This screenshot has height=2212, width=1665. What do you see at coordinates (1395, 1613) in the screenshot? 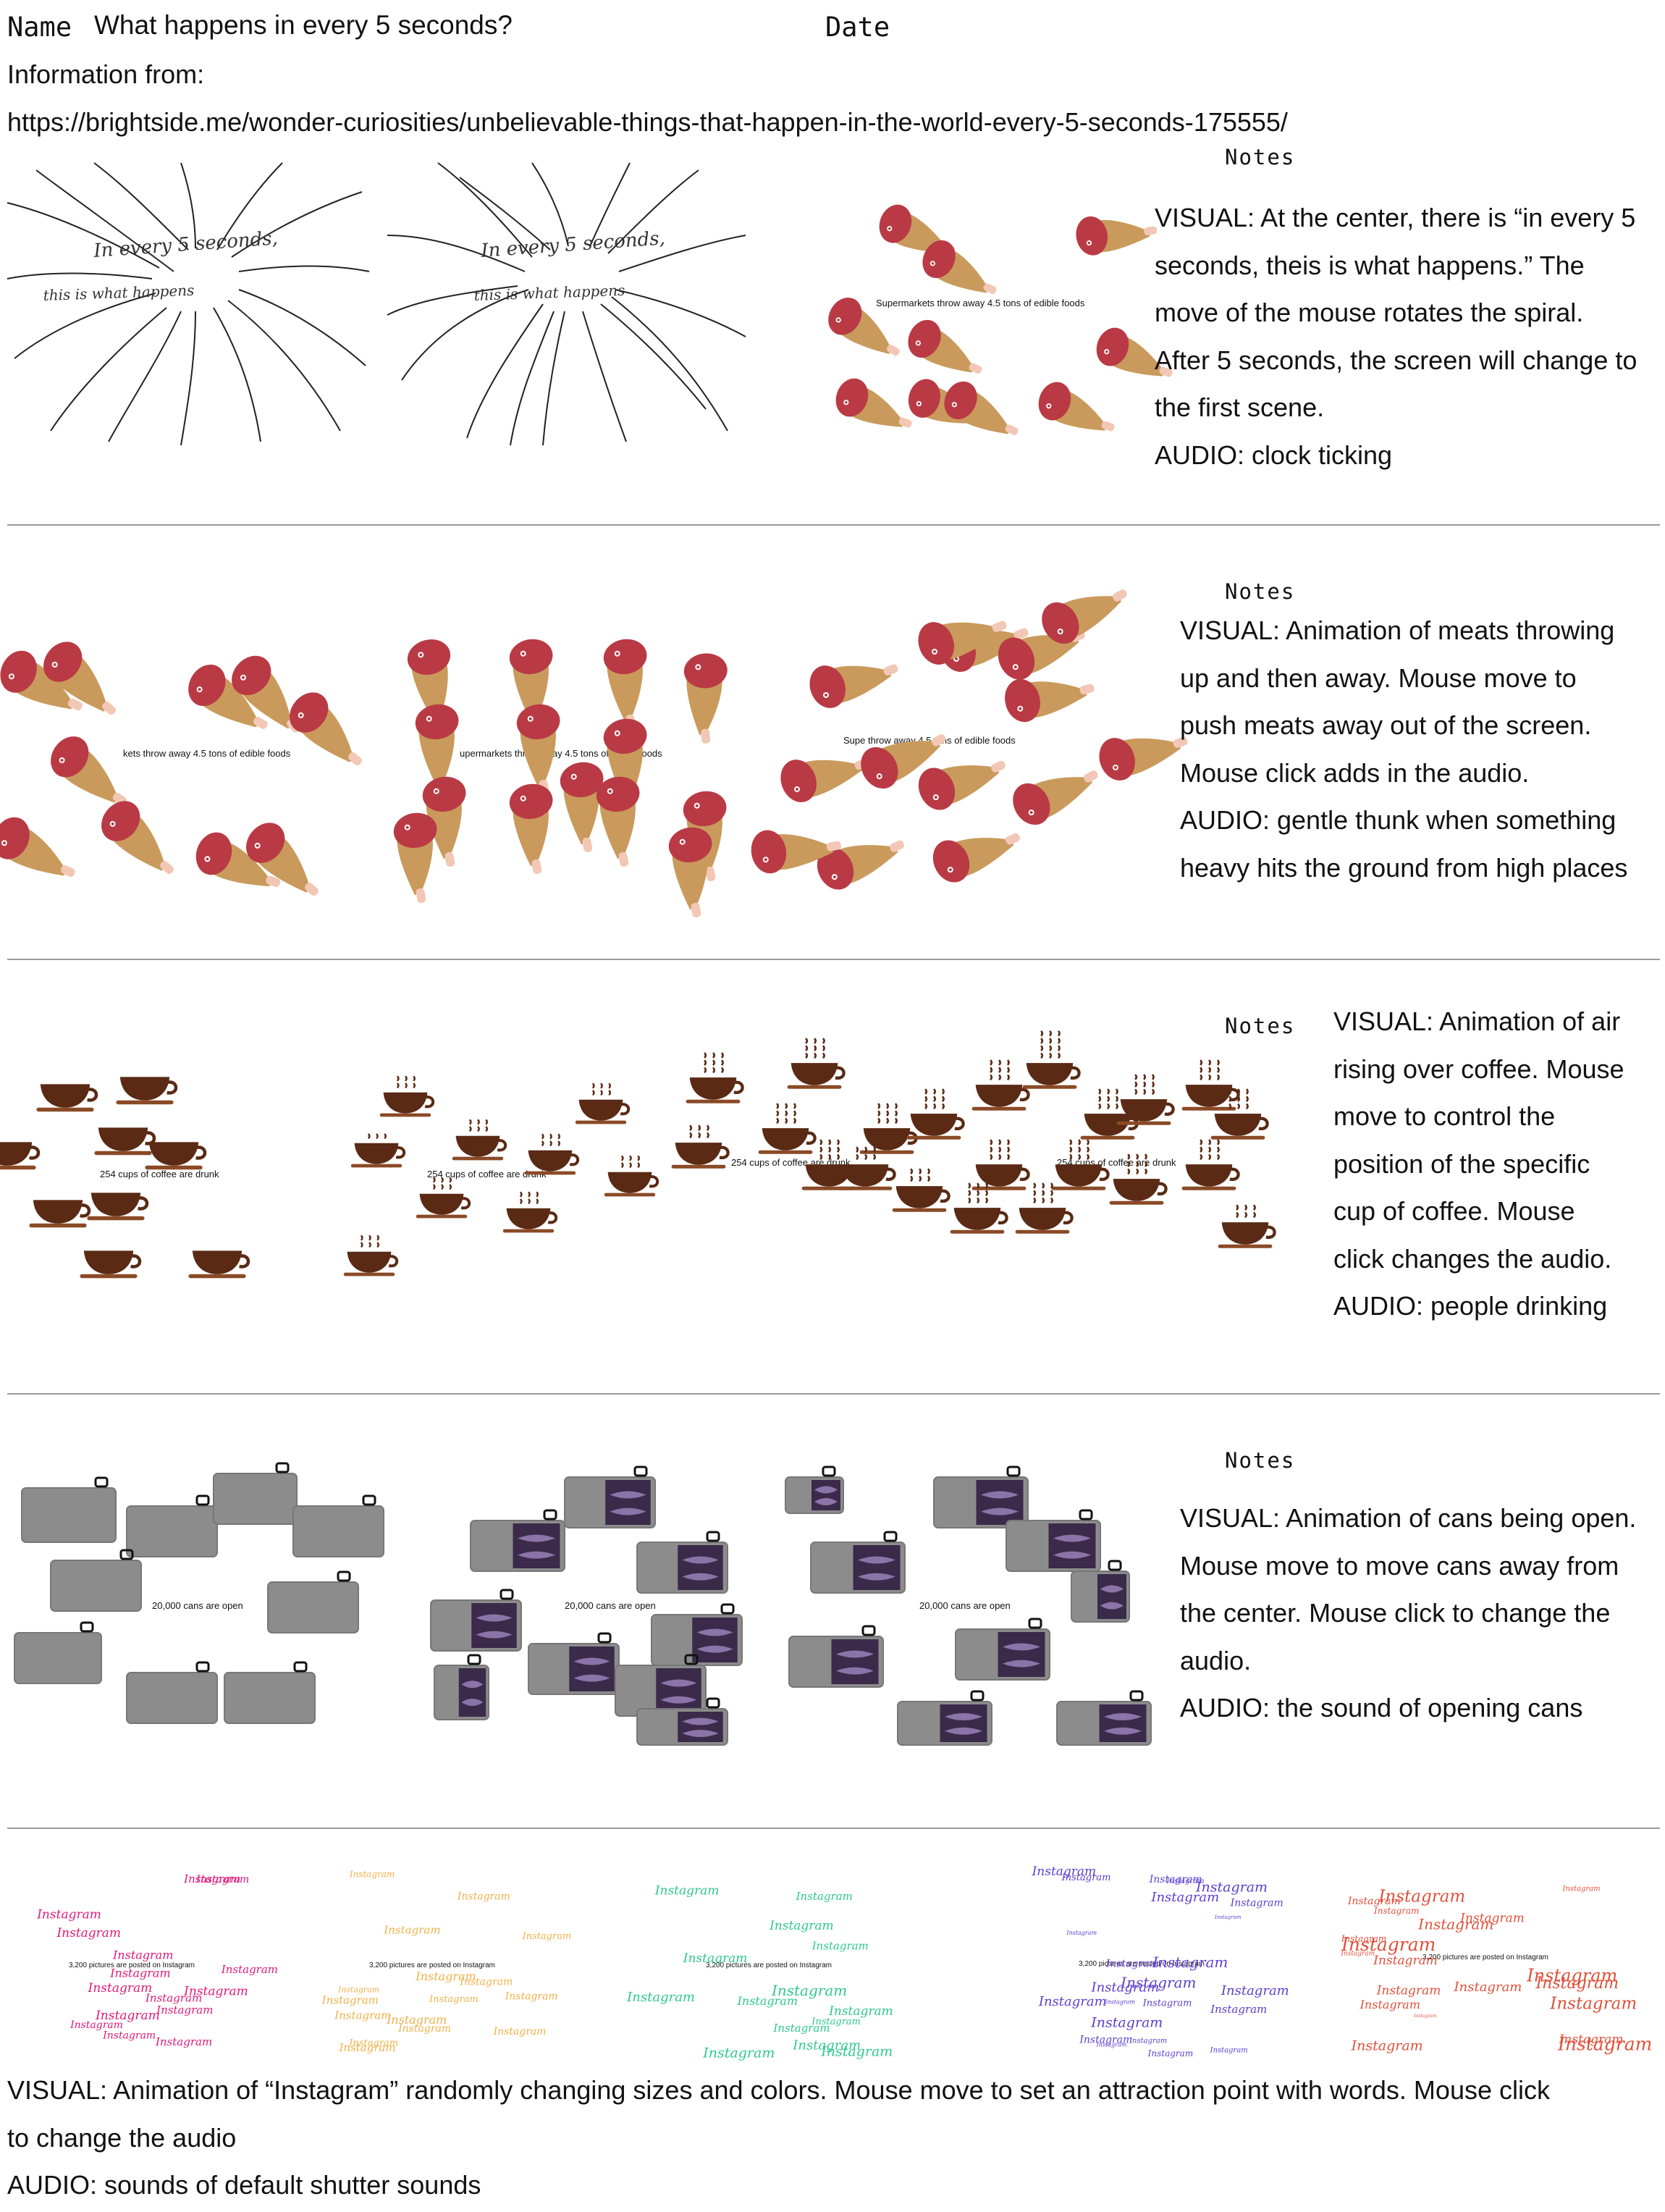
I see `desc-line: the center. Mouse click to change the` at bounding box center [1395, 1613].